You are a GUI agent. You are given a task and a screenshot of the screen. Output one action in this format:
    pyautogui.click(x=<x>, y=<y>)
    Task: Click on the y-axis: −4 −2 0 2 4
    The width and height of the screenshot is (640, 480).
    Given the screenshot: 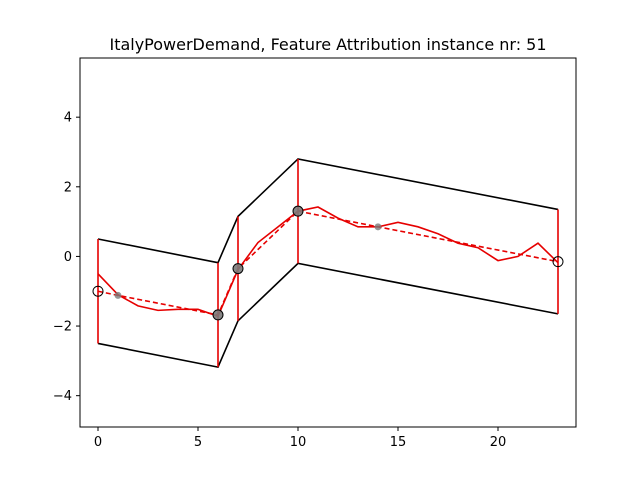 What is the action you would take?
    pyautogui.click(x=66, y=257)
    